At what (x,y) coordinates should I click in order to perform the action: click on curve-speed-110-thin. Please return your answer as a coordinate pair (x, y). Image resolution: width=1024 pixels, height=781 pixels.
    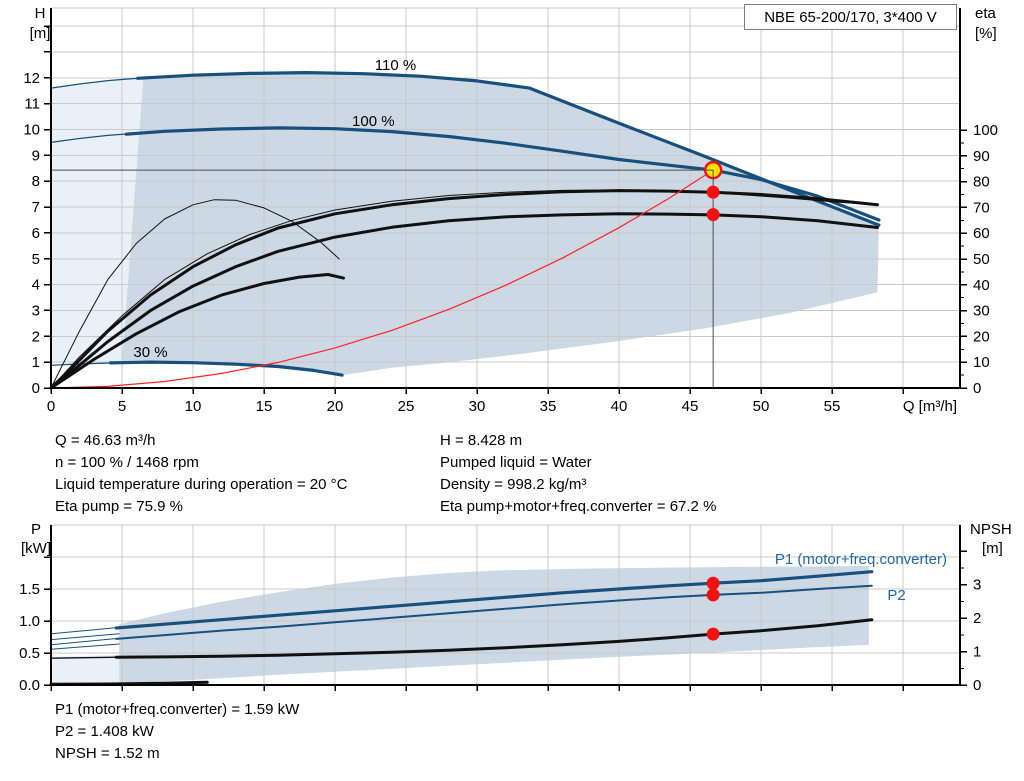
    Looking at the image, I should click on (97, 83).